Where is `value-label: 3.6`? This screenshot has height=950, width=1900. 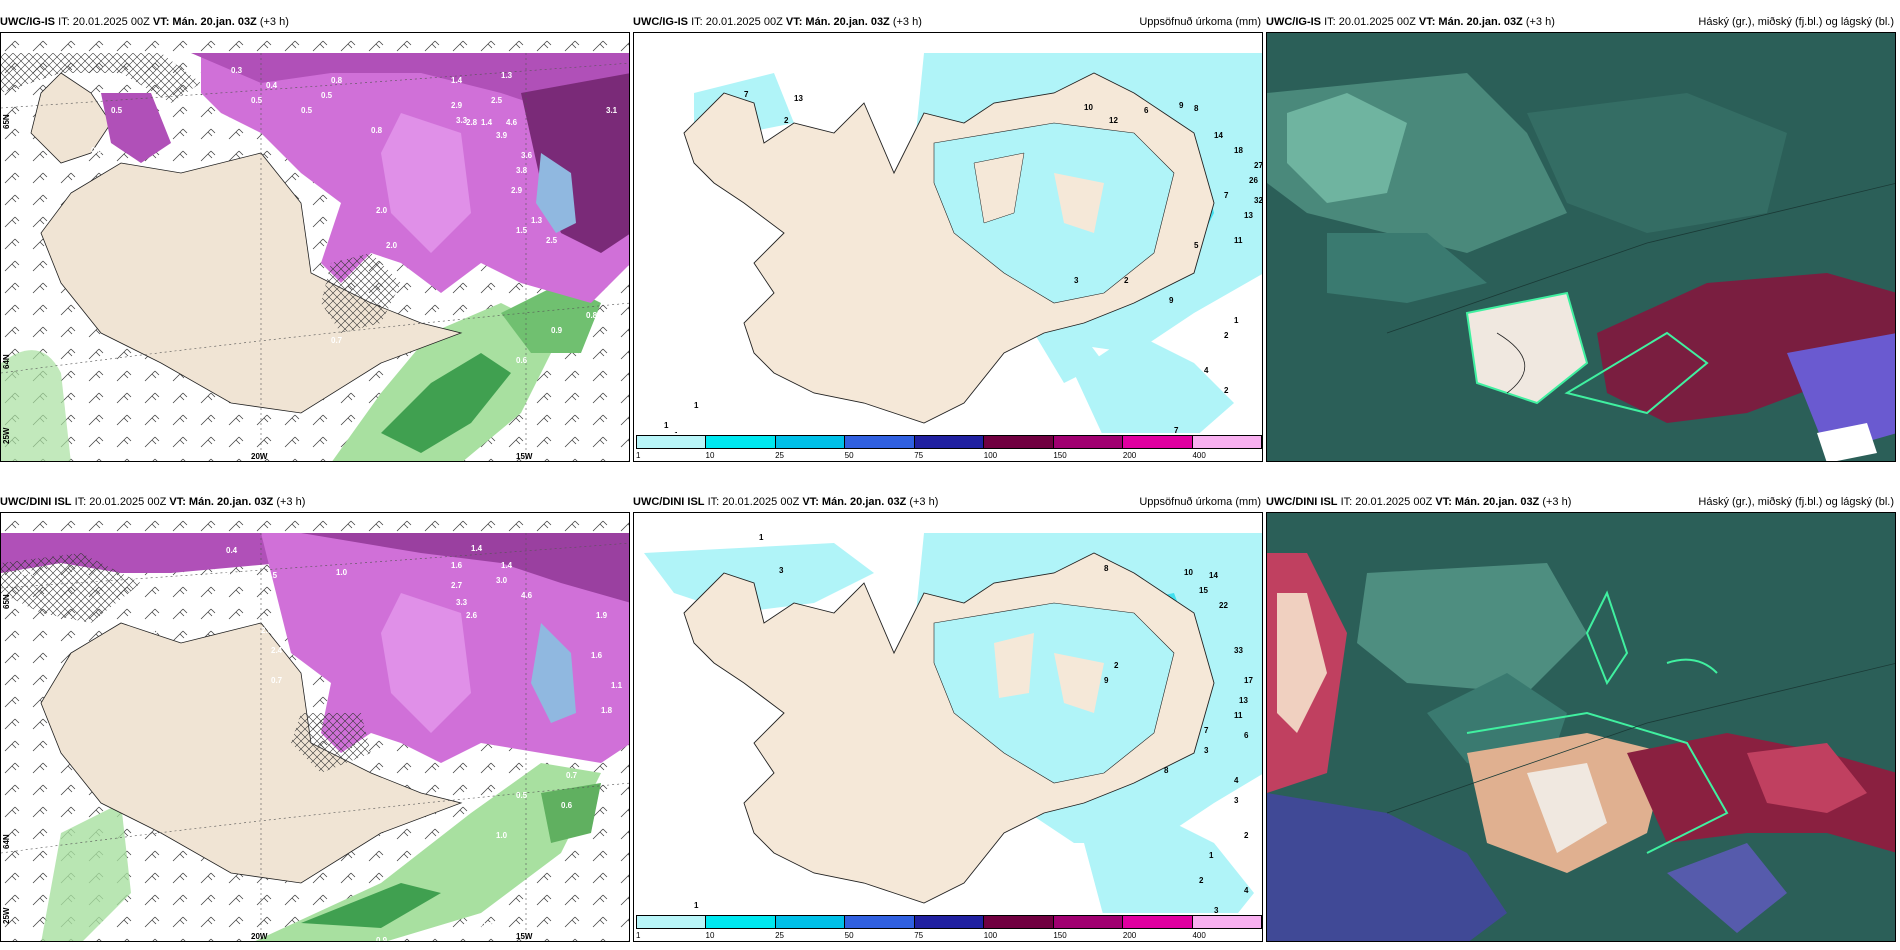
value-label: 3.6 is located at coordinates (527, 155).